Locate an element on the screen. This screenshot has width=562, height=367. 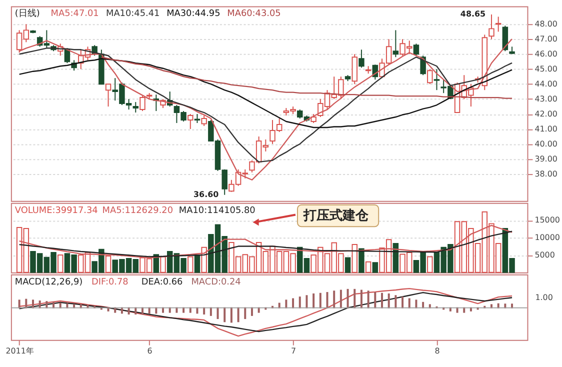
series-label: VOLUME:39917.34 is located at coordinates (56, 211).